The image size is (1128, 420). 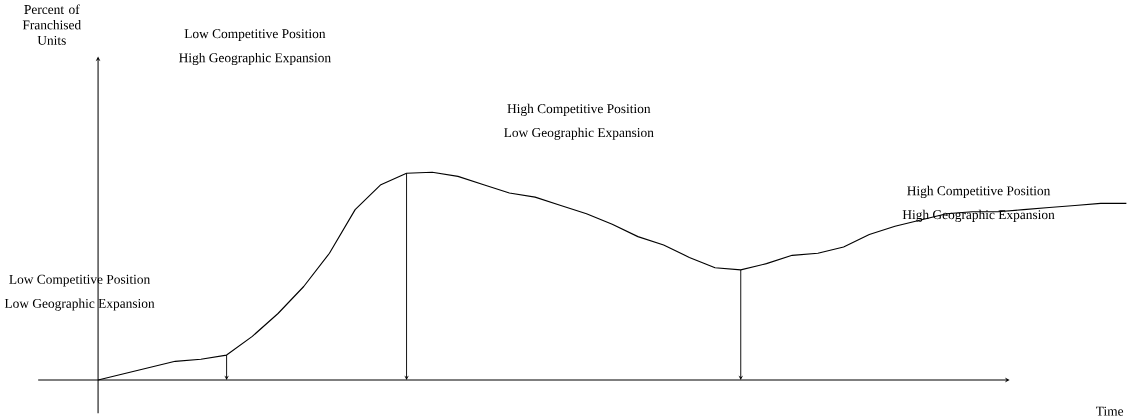 What do you see at coordinates (79, 304) in the screenshot?
I see `annotation: Low Geographic Expansion` at bounding box center [79, 304].